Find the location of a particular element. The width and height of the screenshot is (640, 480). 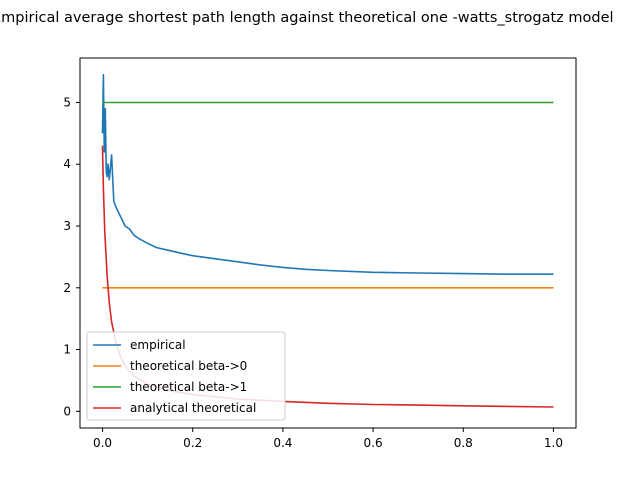

y-tick-label: 3 is located at coordinates (67, 226).